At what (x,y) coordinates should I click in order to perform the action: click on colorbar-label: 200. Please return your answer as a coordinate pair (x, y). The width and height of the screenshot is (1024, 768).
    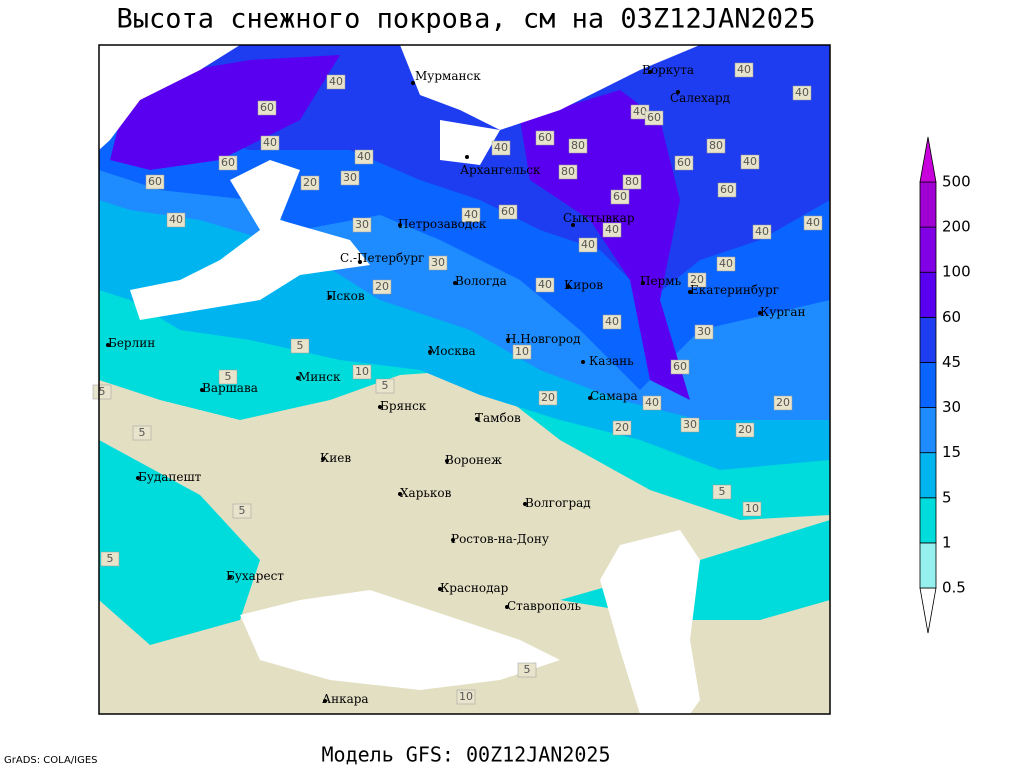
    Looking at the image, I should click on (956, 227).